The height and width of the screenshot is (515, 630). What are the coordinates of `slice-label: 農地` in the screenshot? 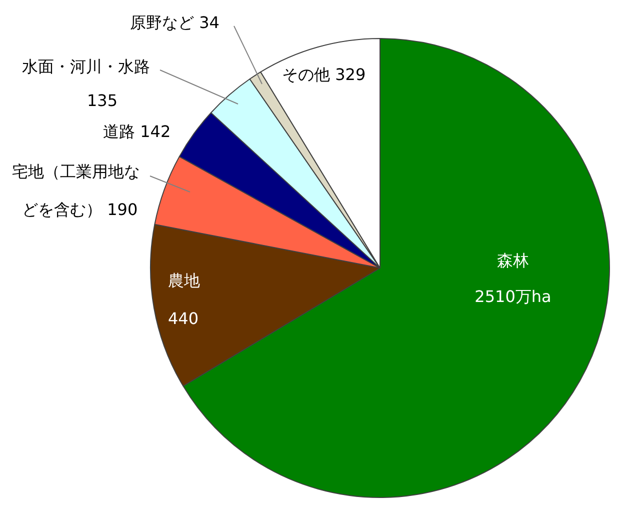 It's located at (184, 280).